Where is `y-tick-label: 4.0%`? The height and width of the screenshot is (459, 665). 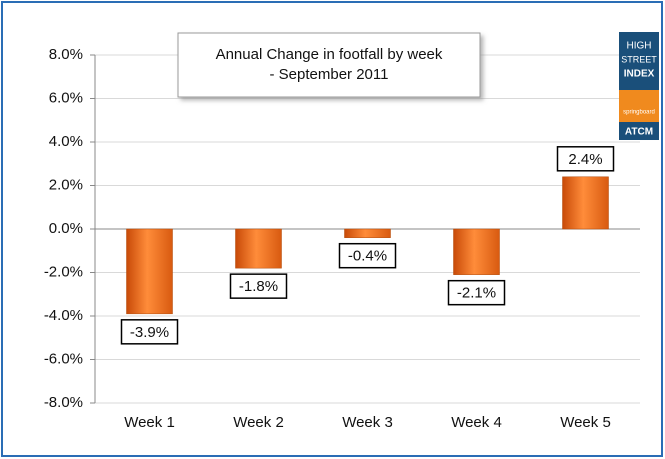
y-tick-label: 4.0% is located at coordinates (66, 141).